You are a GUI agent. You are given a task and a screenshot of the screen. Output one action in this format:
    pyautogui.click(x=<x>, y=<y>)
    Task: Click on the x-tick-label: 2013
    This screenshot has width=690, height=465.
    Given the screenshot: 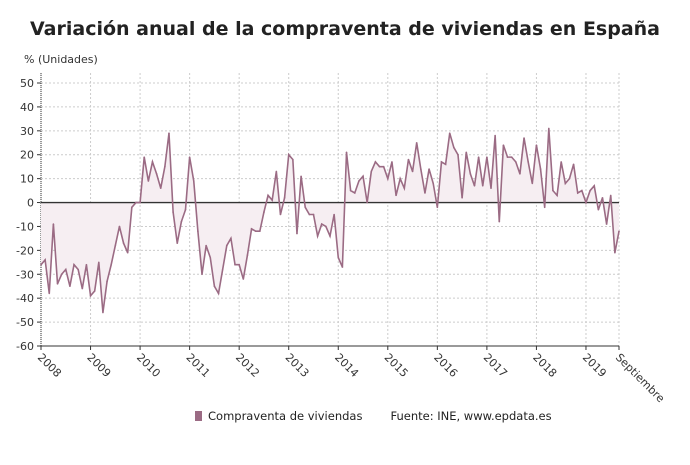 What is the action you would take?
    pyautogui.click(x=297, y=365)
    